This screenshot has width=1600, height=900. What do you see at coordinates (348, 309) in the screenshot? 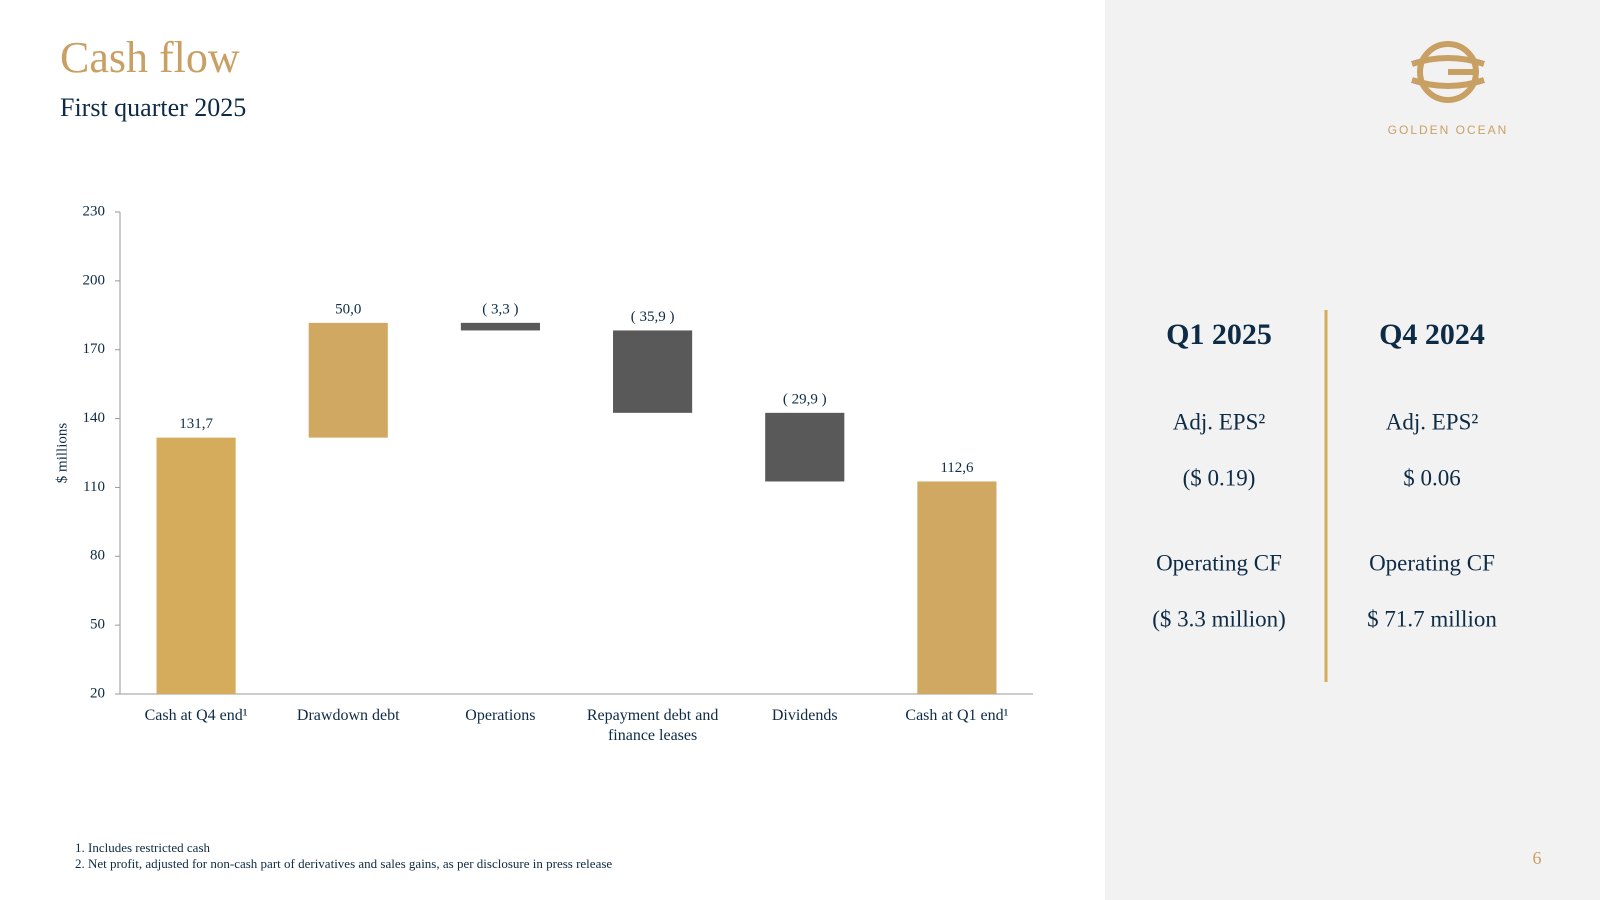
I see `data-label: 50,0` at bounding box center [348, 309].